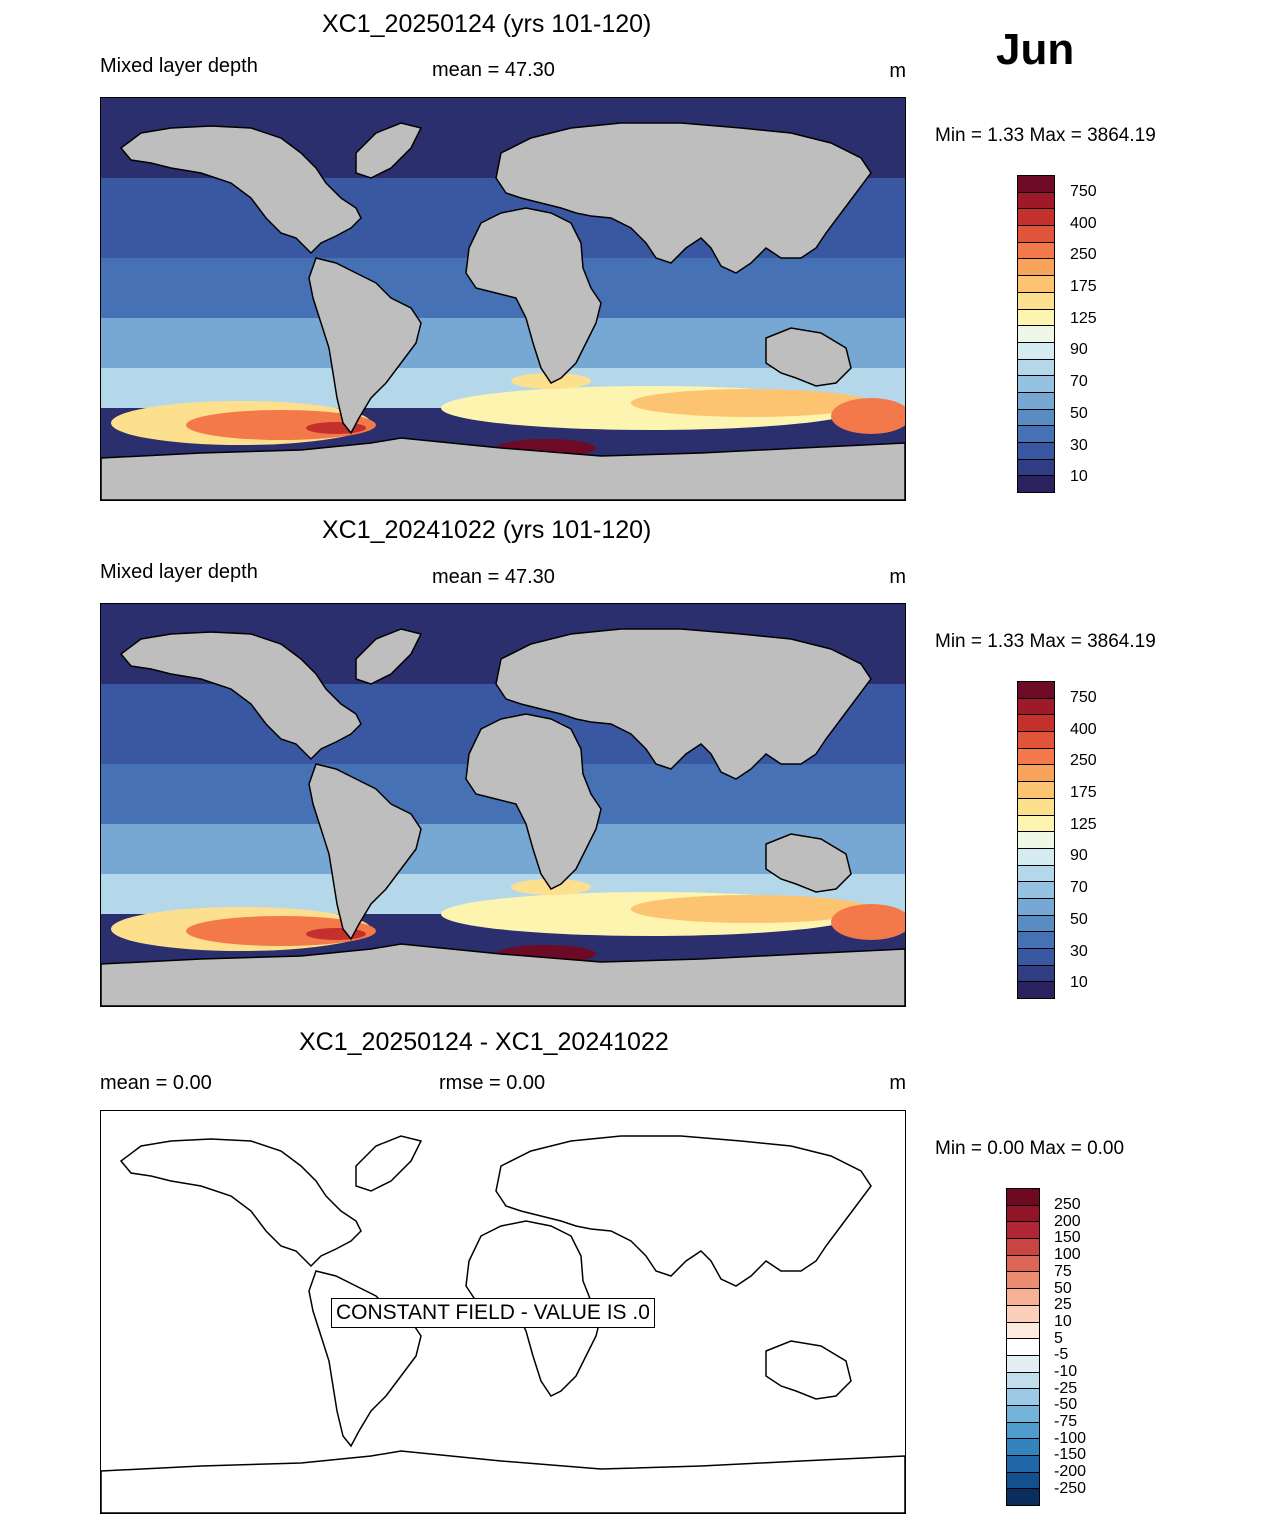 The height and width of the screenshot is (1519, 1285). Describe the element at coordinates (1066, 1404) in the screenshot. I see `colorbar-label: -50` at that location.